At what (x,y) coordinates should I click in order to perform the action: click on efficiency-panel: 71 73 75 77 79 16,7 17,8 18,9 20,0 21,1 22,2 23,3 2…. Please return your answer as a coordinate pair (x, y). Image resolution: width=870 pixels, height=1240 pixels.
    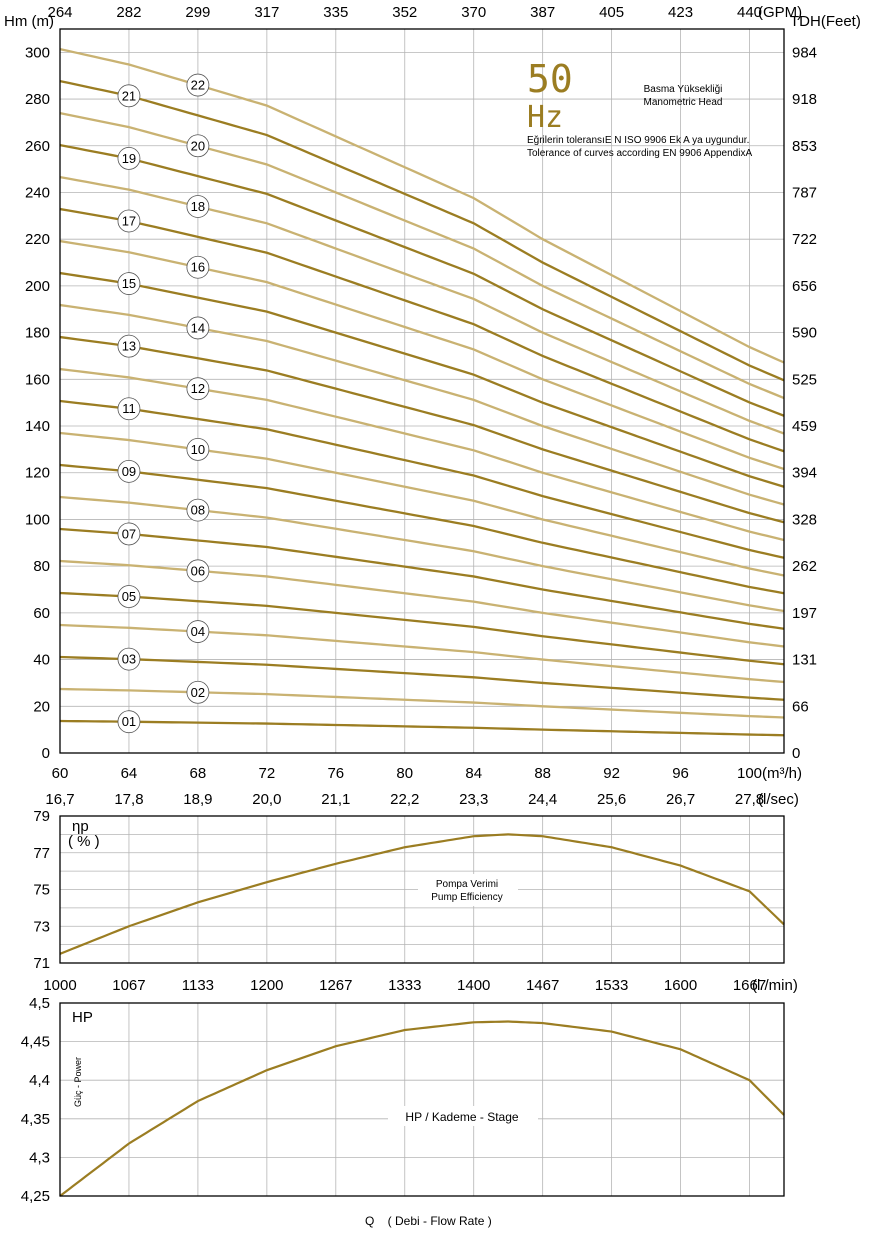
    Looking at the image, I should click on (416, 881).